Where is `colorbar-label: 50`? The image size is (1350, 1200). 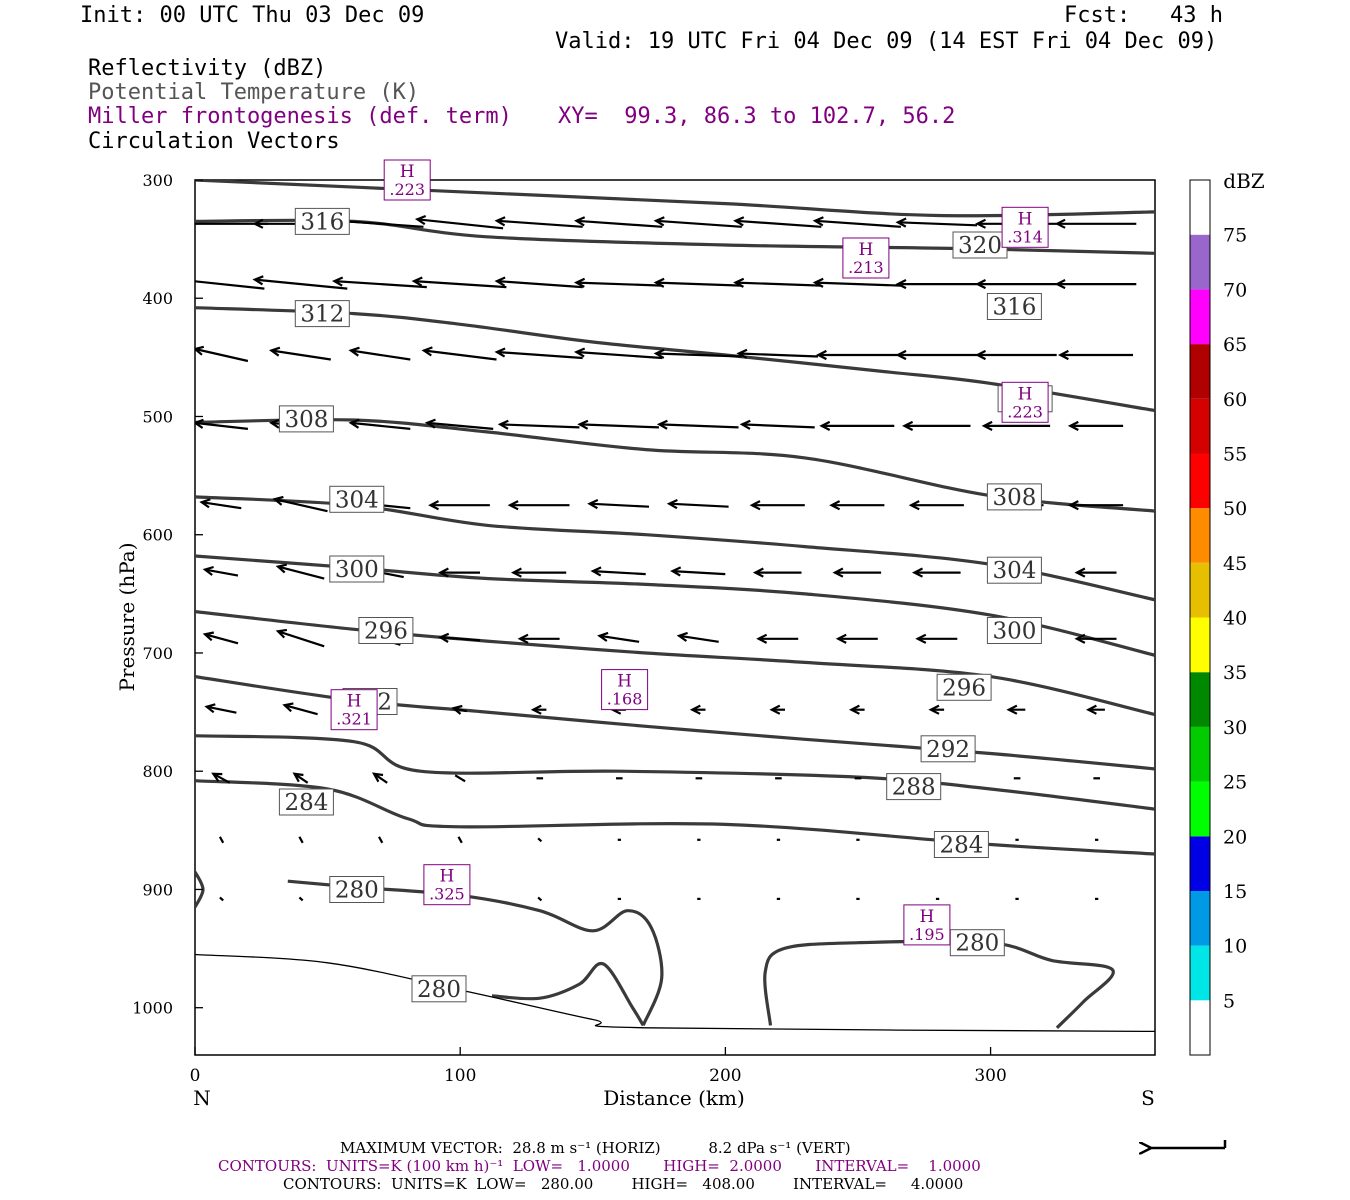 colorbar-label: 50 is located at coordinates (1235, 509).